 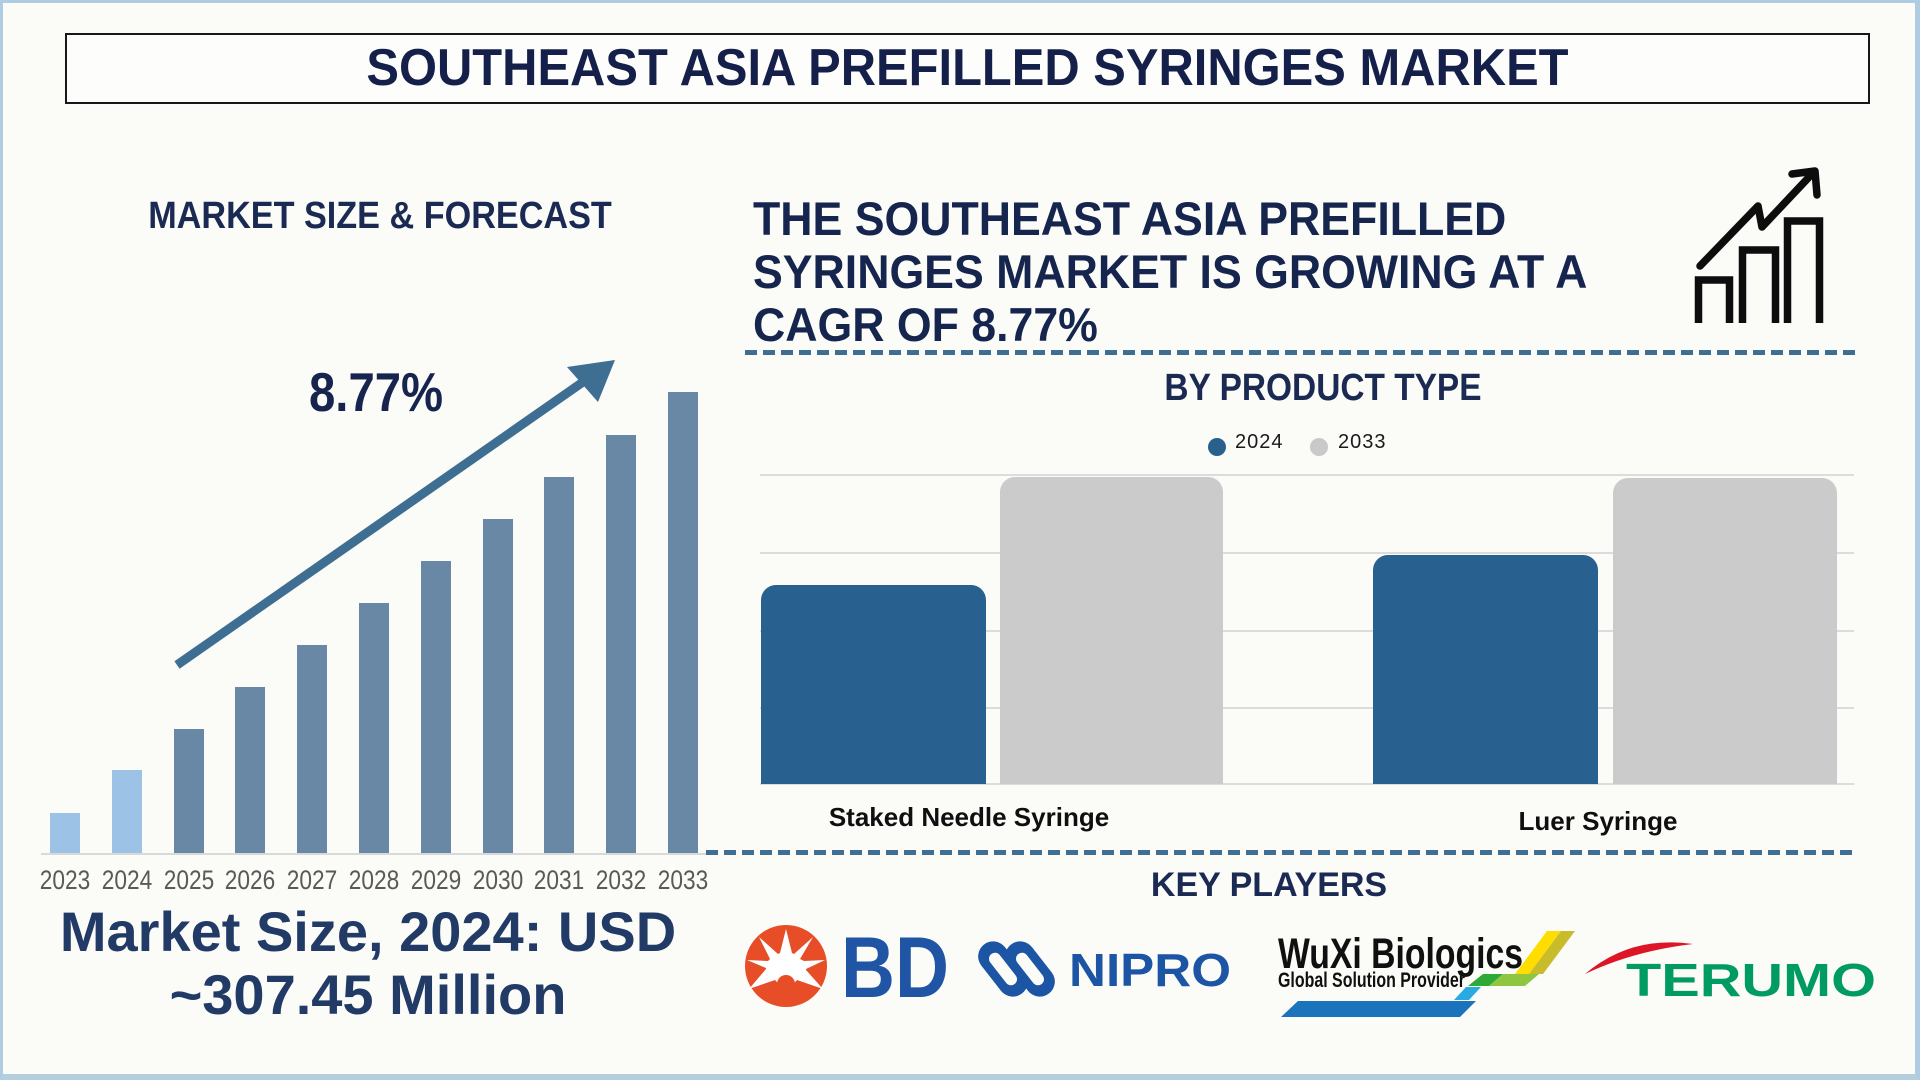 What do you see at coordinates (1751, 980) in the screenshot?
I see `svg-text: TERUMO` at bounding box center [1751, 980].